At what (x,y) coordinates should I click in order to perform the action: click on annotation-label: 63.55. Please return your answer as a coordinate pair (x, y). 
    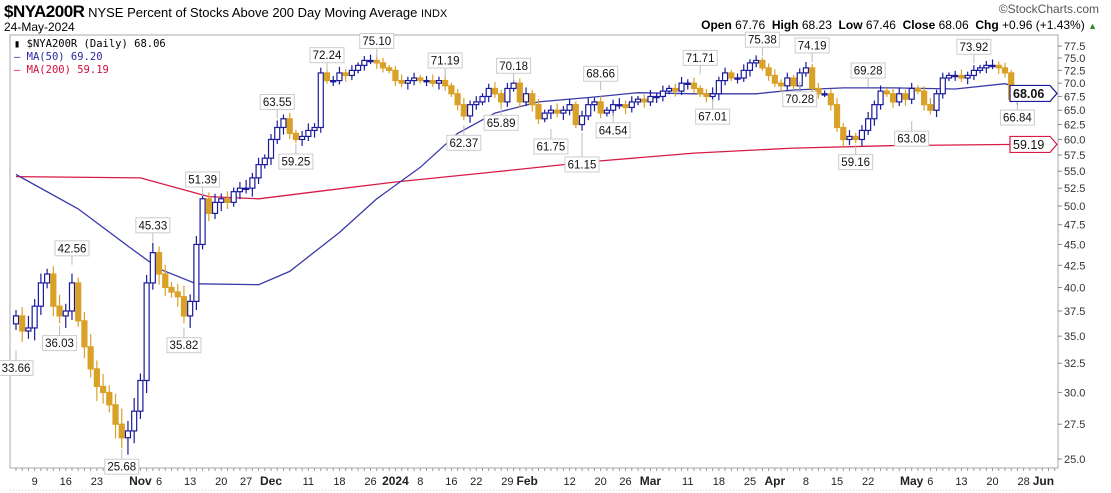
    Looking at the image, I should click on (277, 103).